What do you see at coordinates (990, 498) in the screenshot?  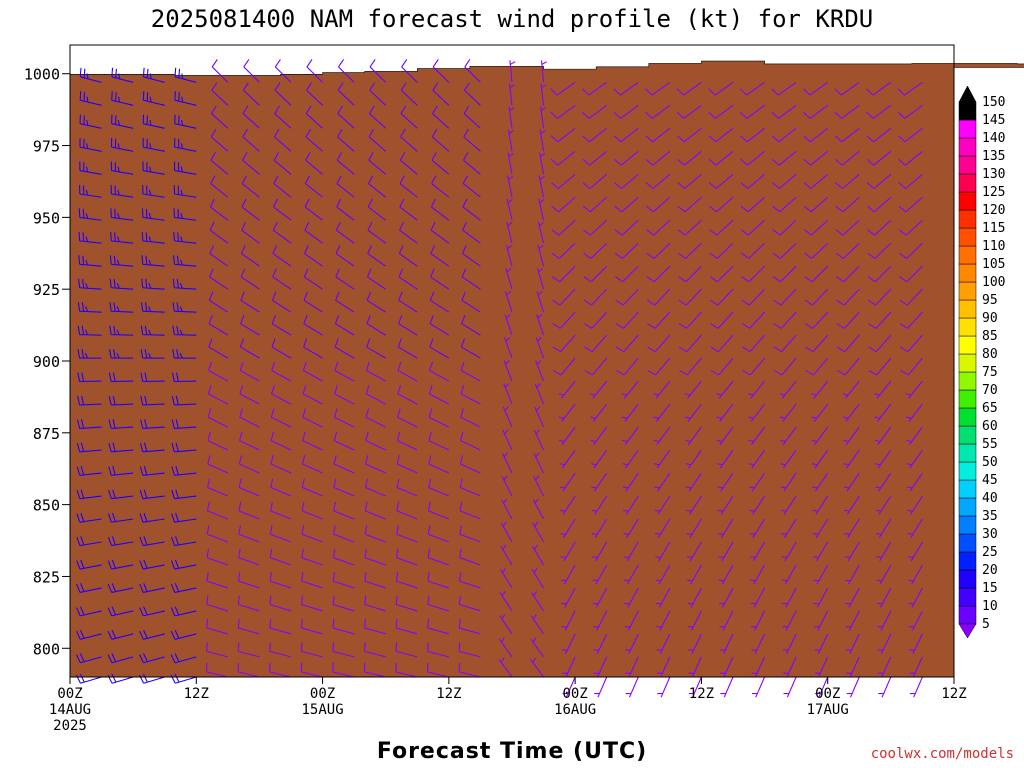 I see `colorbar-label: 40` at bounding box center [990, 498].